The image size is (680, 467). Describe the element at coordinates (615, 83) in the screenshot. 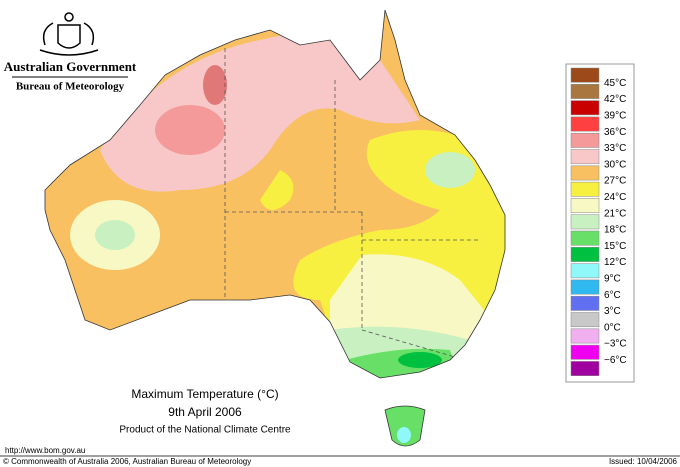

I see `legend-label: 45°C` at that location.